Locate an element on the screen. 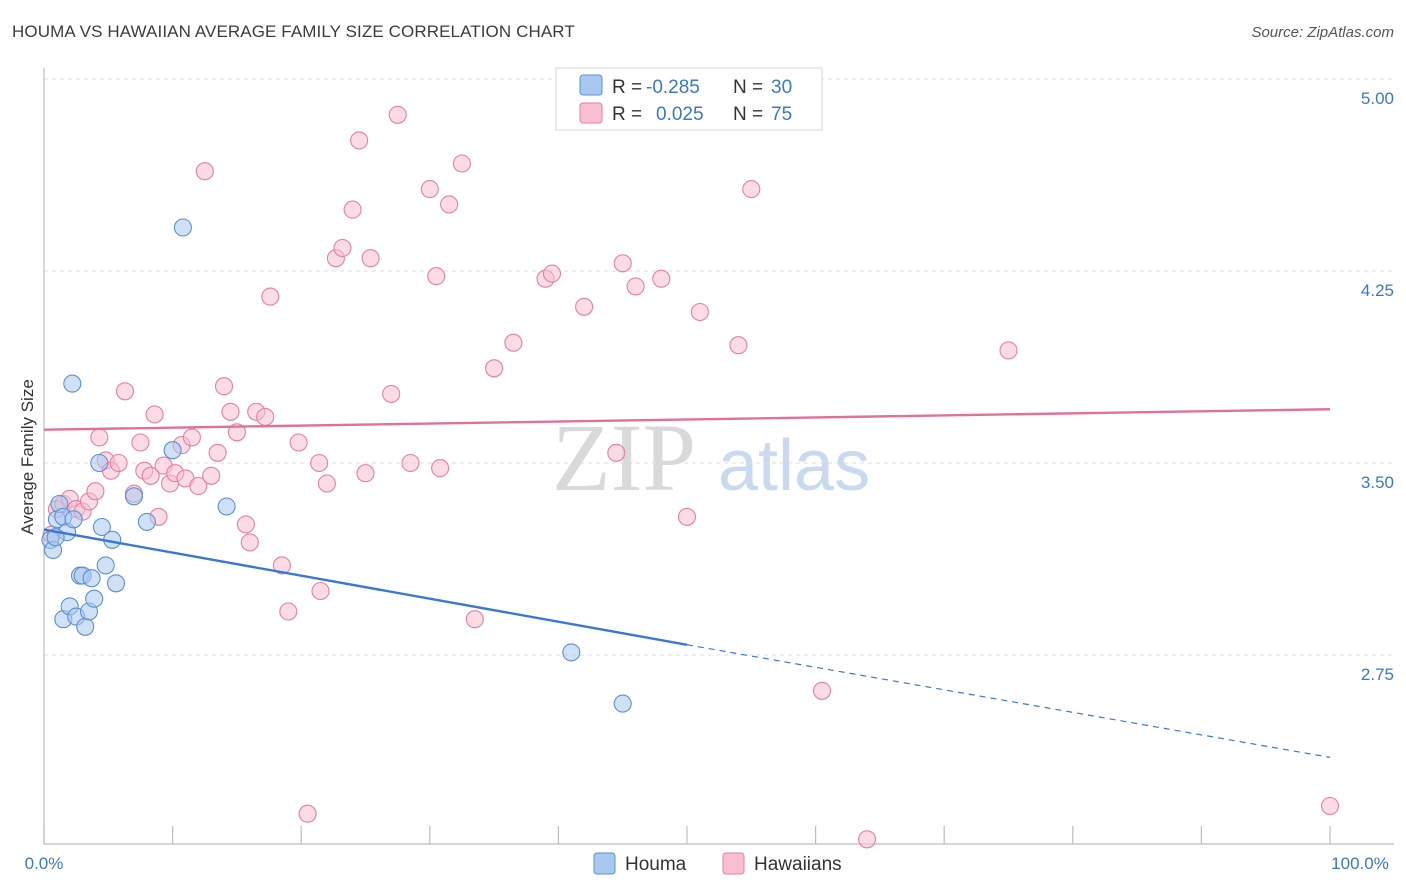  houma-trend-line-dashed is located at coordinates (1008, 701).